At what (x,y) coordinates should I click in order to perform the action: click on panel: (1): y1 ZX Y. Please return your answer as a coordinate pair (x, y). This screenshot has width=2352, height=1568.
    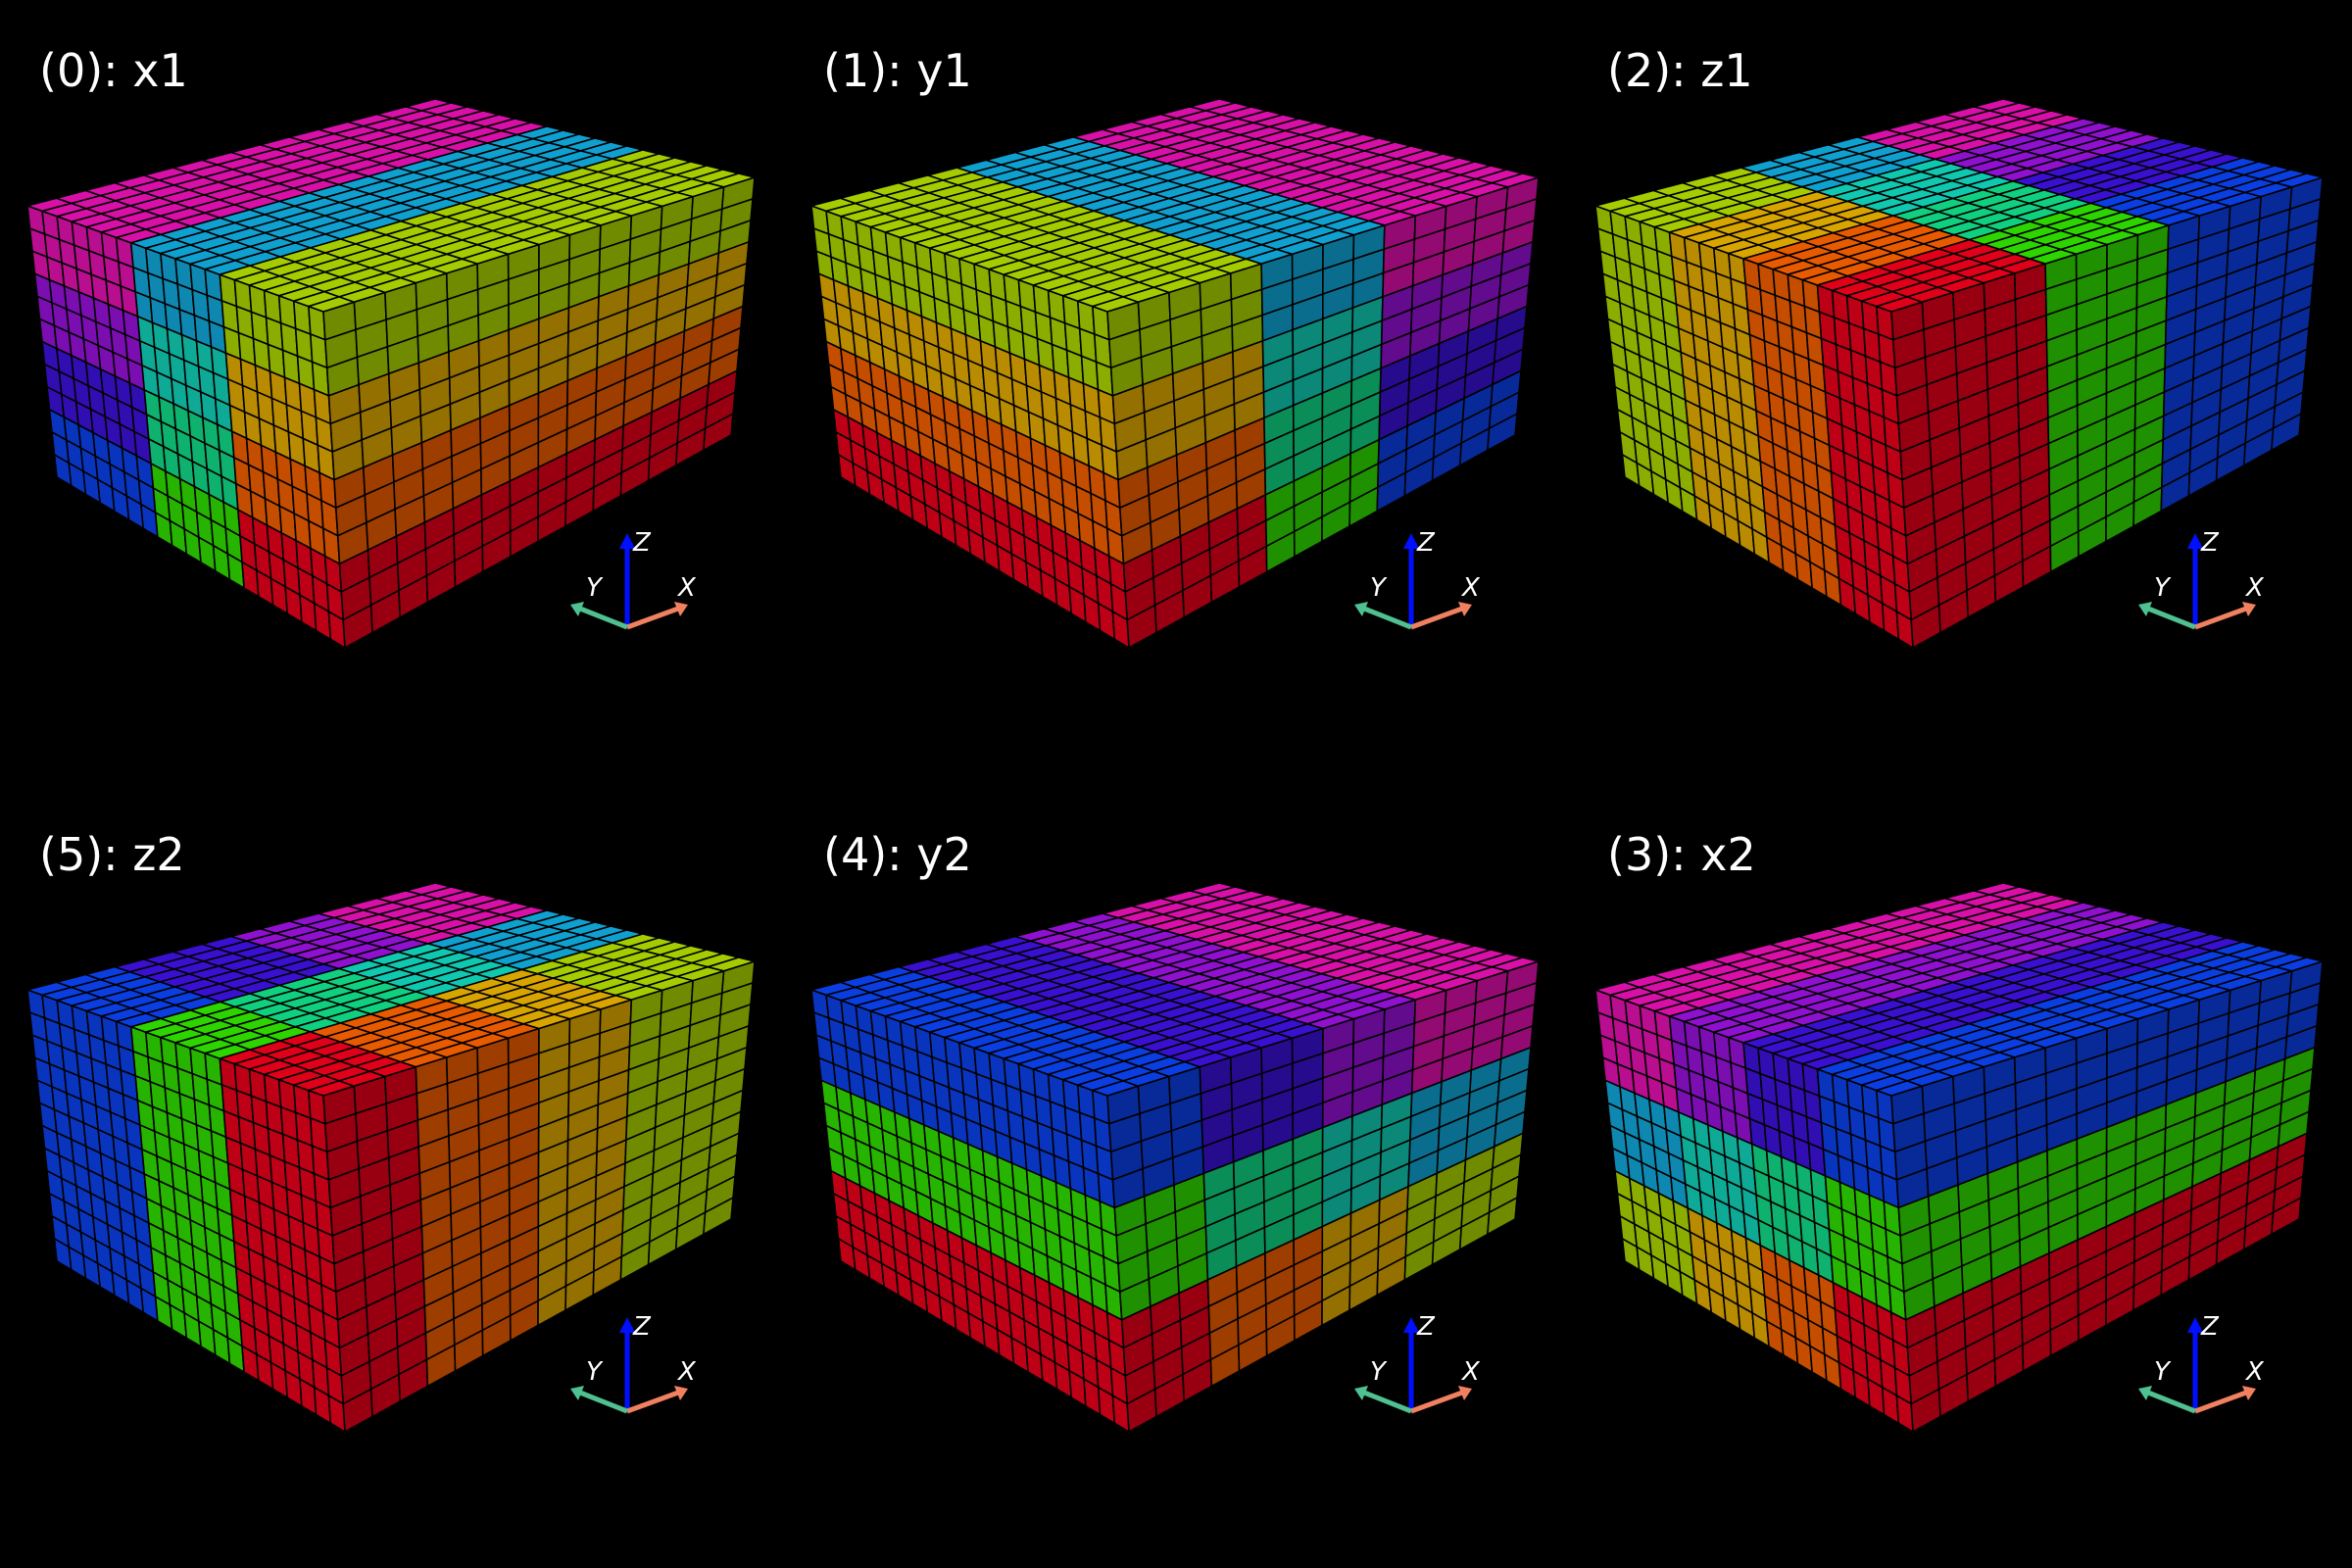
    Looking at the image, I should click on (1175, 347).